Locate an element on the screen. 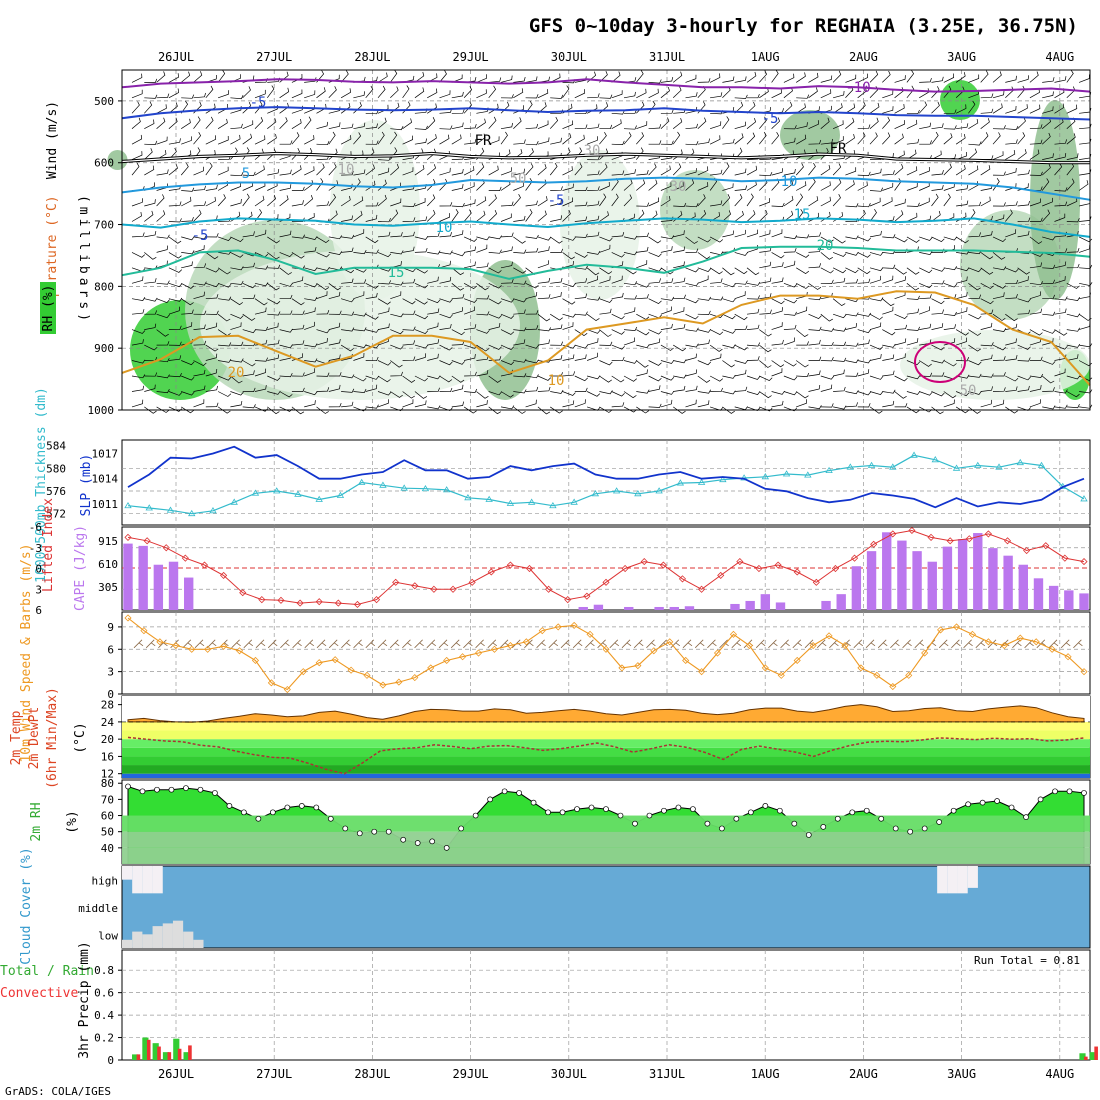 This screenshot has width=1100, height=1100. li-marker is located at coordinates (931, 537).